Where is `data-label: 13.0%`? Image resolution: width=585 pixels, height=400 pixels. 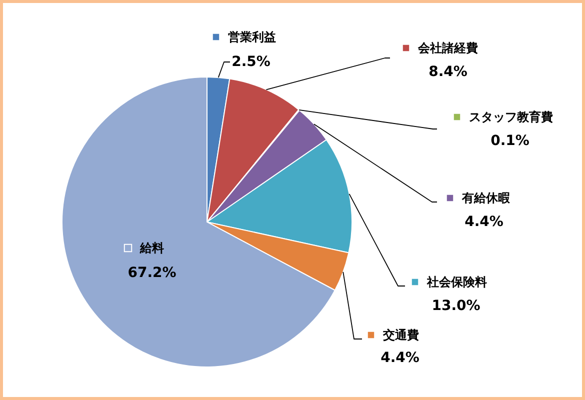
data-label: 13.0% is located at coordinates (456, 306).